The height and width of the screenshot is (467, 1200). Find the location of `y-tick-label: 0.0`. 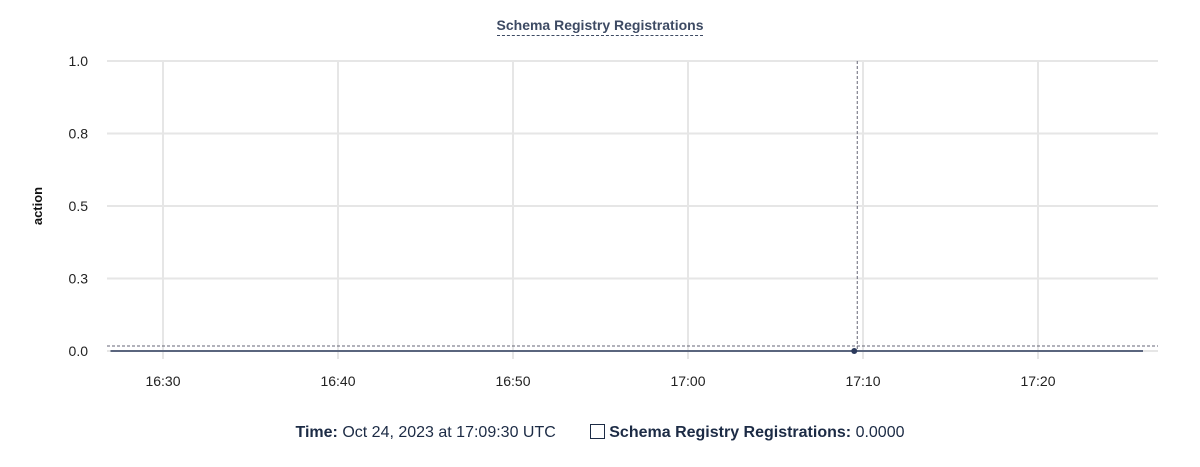

y-tick-label: 0.0 is located at coordinates (79, 351).